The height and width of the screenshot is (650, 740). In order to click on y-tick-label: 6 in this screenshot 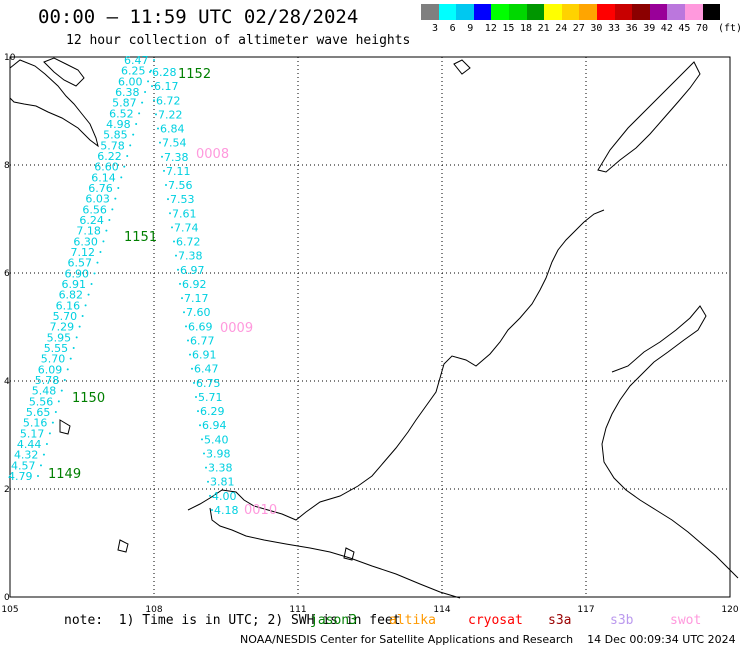, I will do `click(7, 274)`.